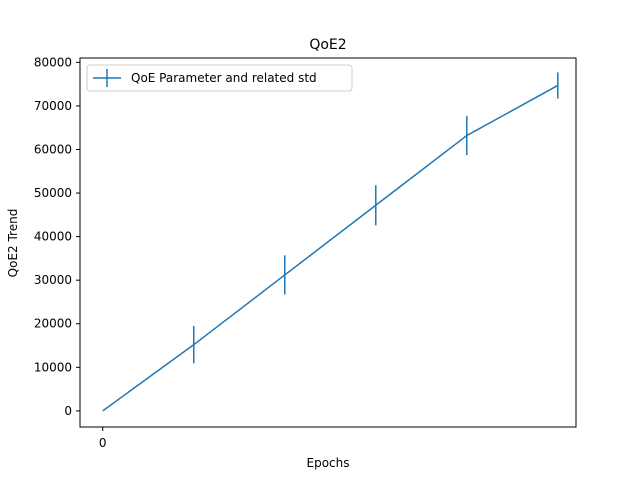  I want to click on y-tick-label: 0, so click(68, 411).